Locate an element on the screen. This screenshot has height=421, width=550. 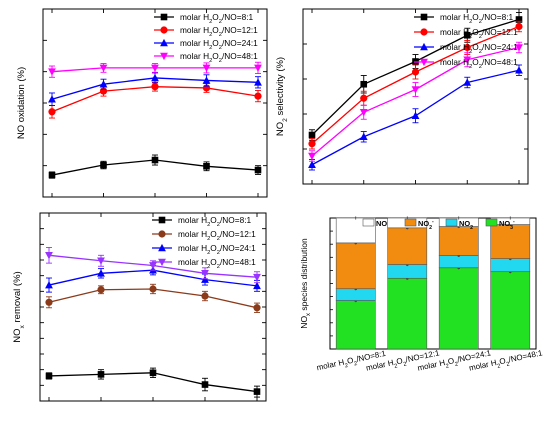
legend-label: NO2 is located at coordinates (466, 225).